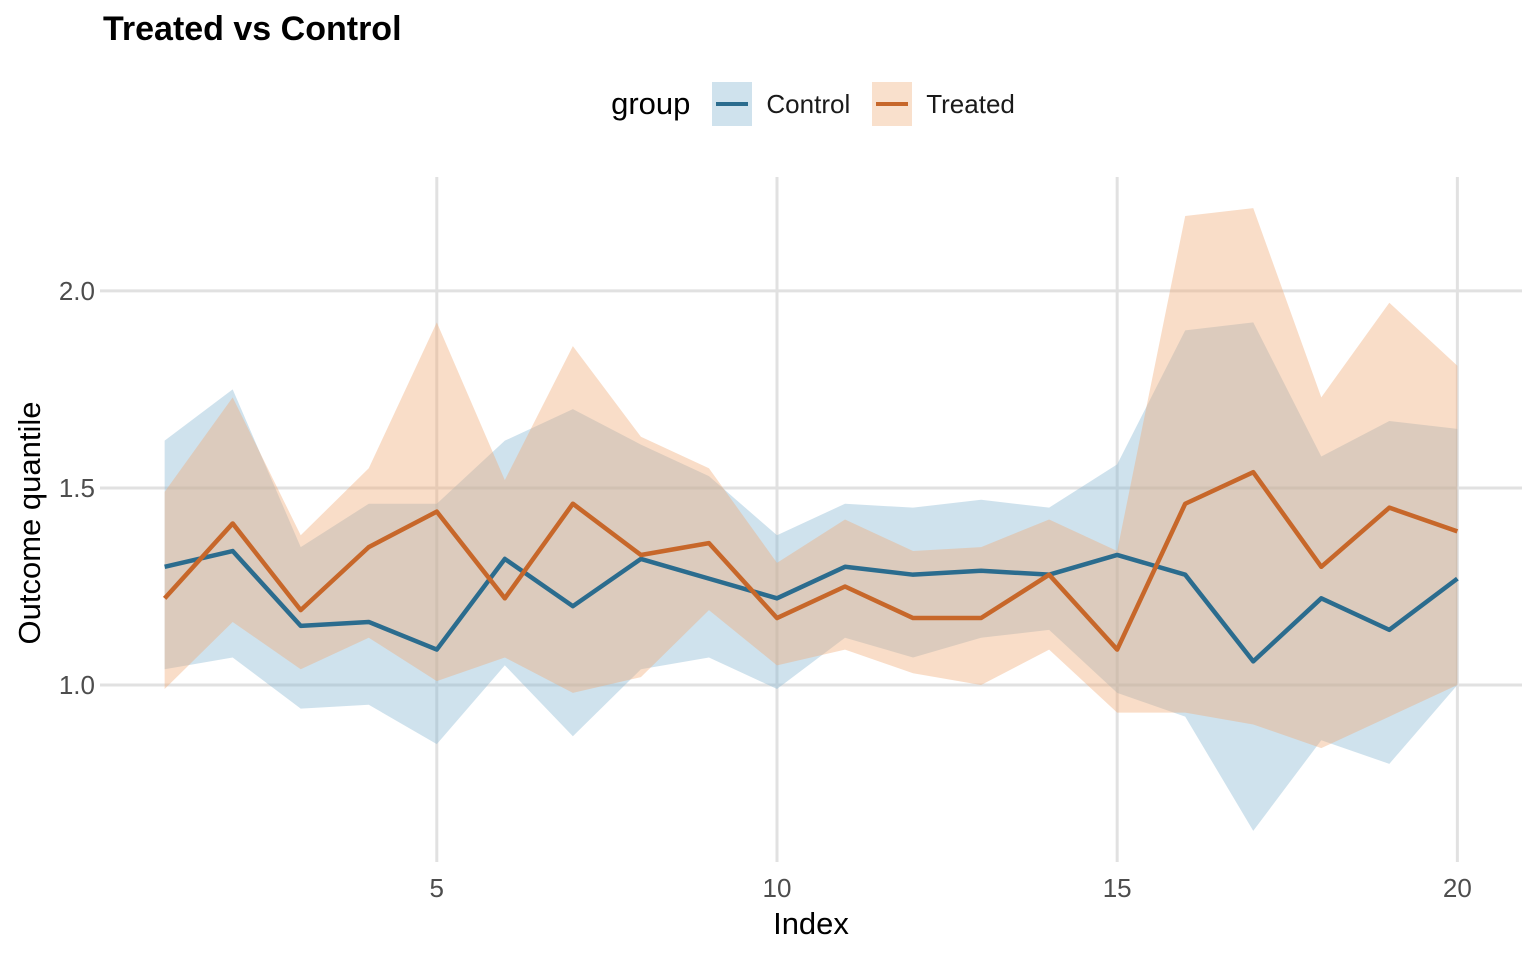 The width and height of the screenshot is (1536, 960). I want to click on treated-ribbon-swatch-icon, so click(892, 104).